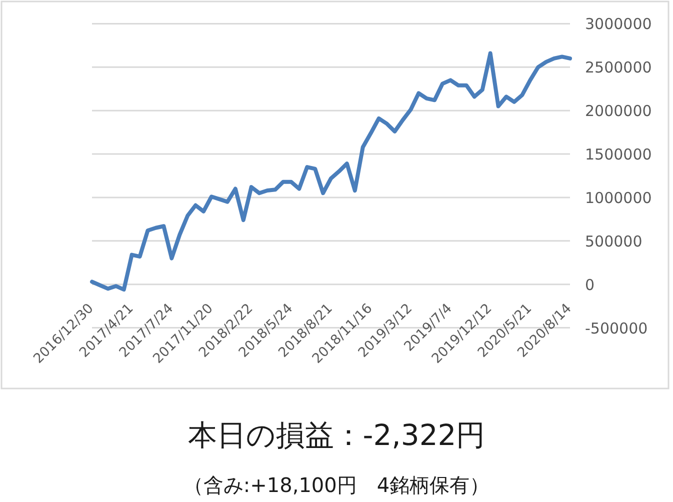 The height and width of the screenshot is (502, 673). I want to click on y-tick-label: 3000000, so click(618, 24).